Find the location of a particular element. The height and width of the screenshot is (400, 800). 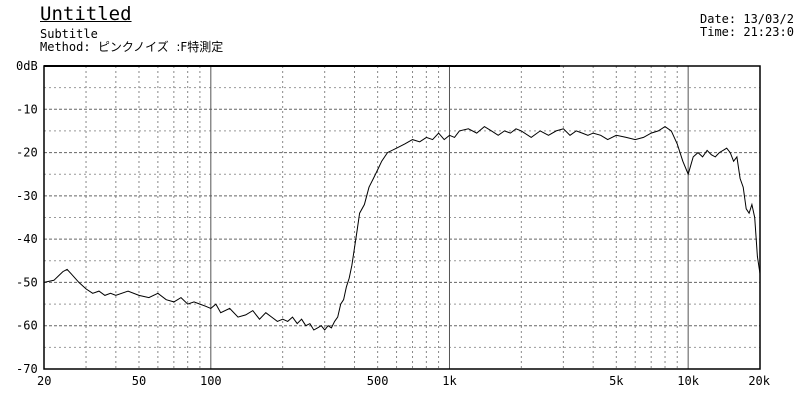

chart-title: Untitled is located at coordinates (86, 14).